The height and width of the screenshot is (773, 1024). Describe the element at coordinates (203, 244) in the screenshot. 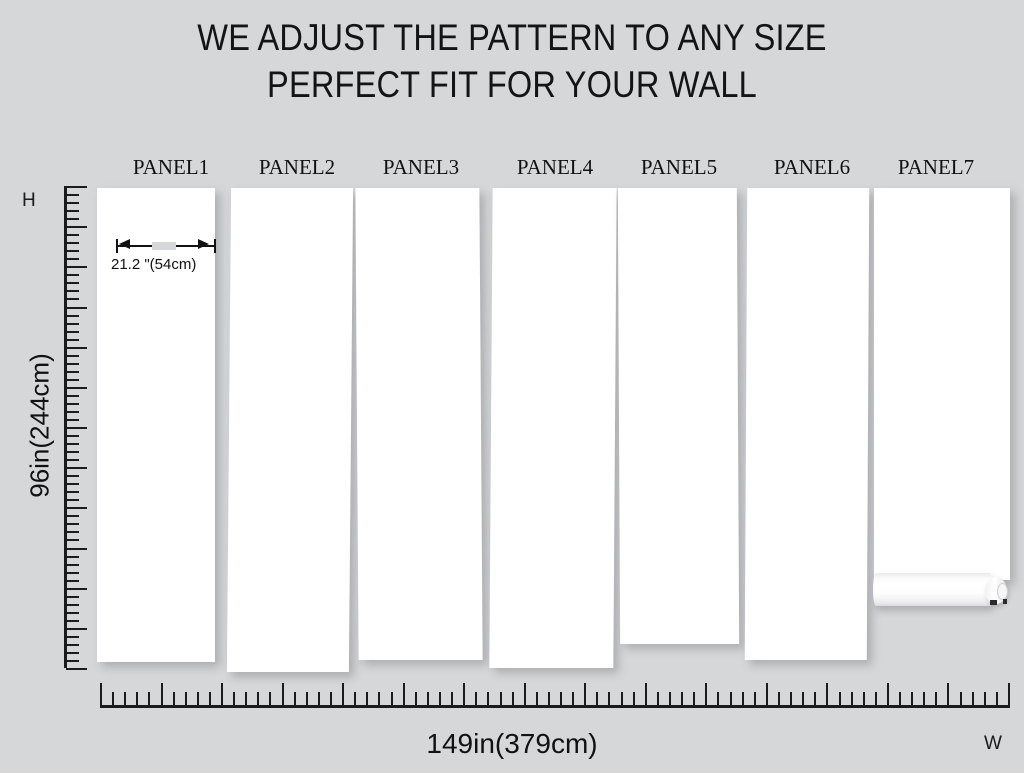

I see `arrow-right-icon` at that location.